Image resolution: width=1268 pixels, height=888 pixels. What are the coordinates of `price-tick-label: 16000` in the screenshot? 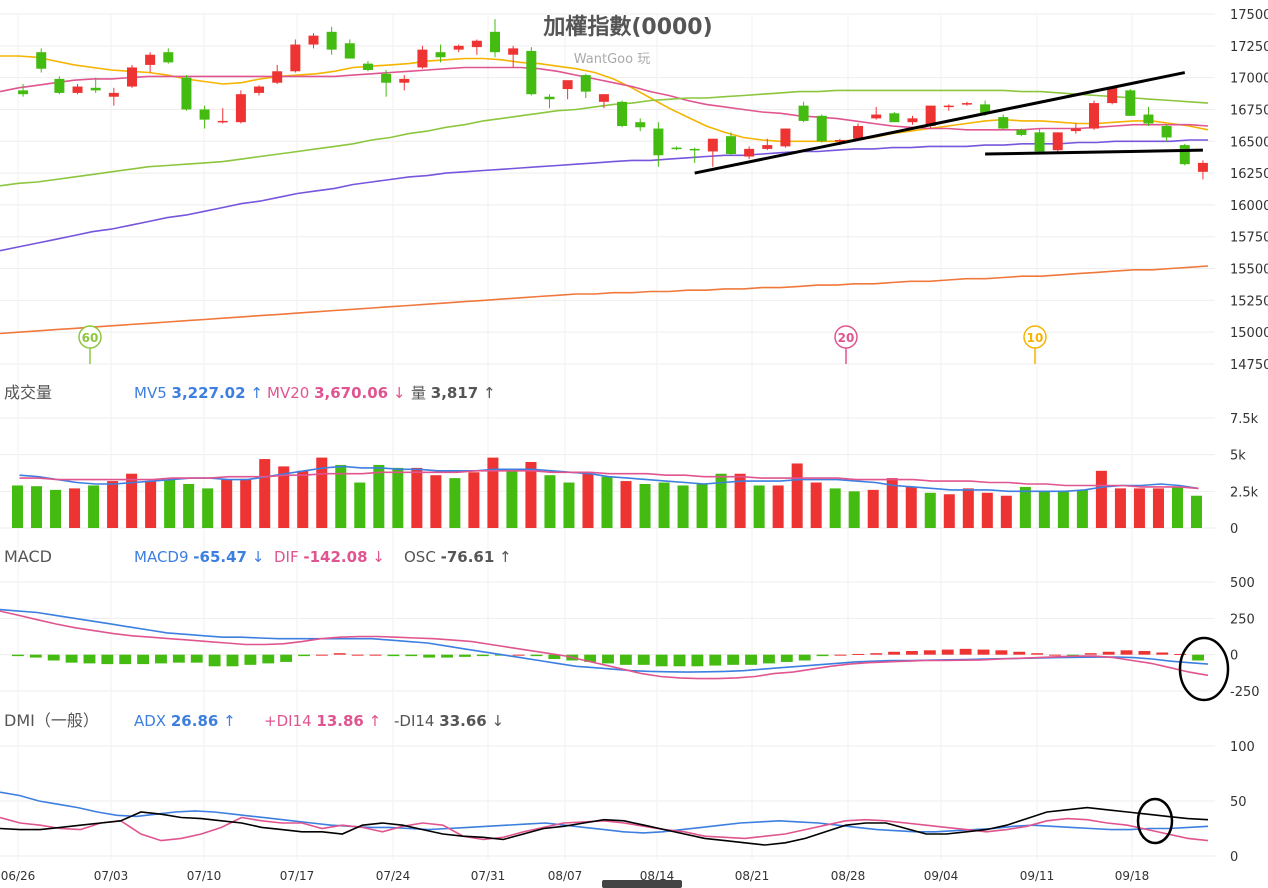 It's located at (1249, 206).